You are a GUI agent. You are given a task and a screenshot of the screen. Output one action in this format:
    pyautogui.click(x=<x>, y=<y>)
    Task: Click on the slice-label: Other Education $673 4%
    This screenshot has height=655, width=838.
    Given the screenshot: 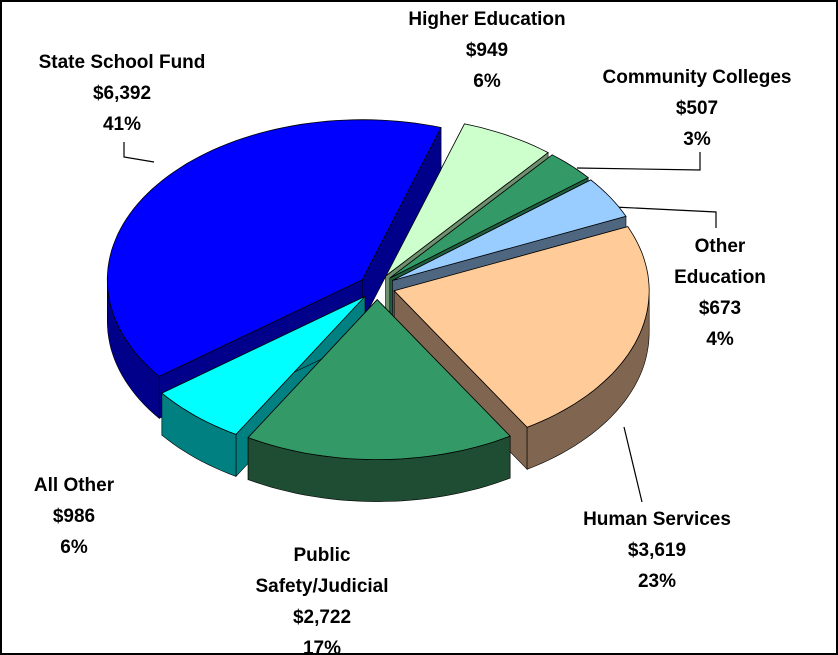 What is the action you would take?
    pyautogui.click(x=720, y=293)
    